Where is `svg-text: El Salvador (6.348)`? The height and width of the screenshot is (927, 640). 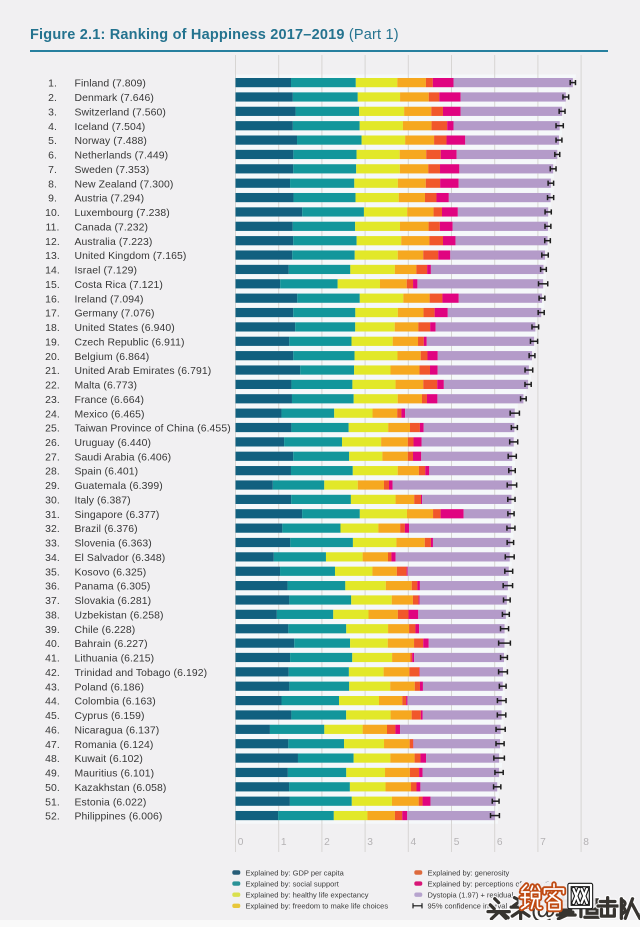
svg-text: El Salvador (6.348) is located at coordinates (120, 558).